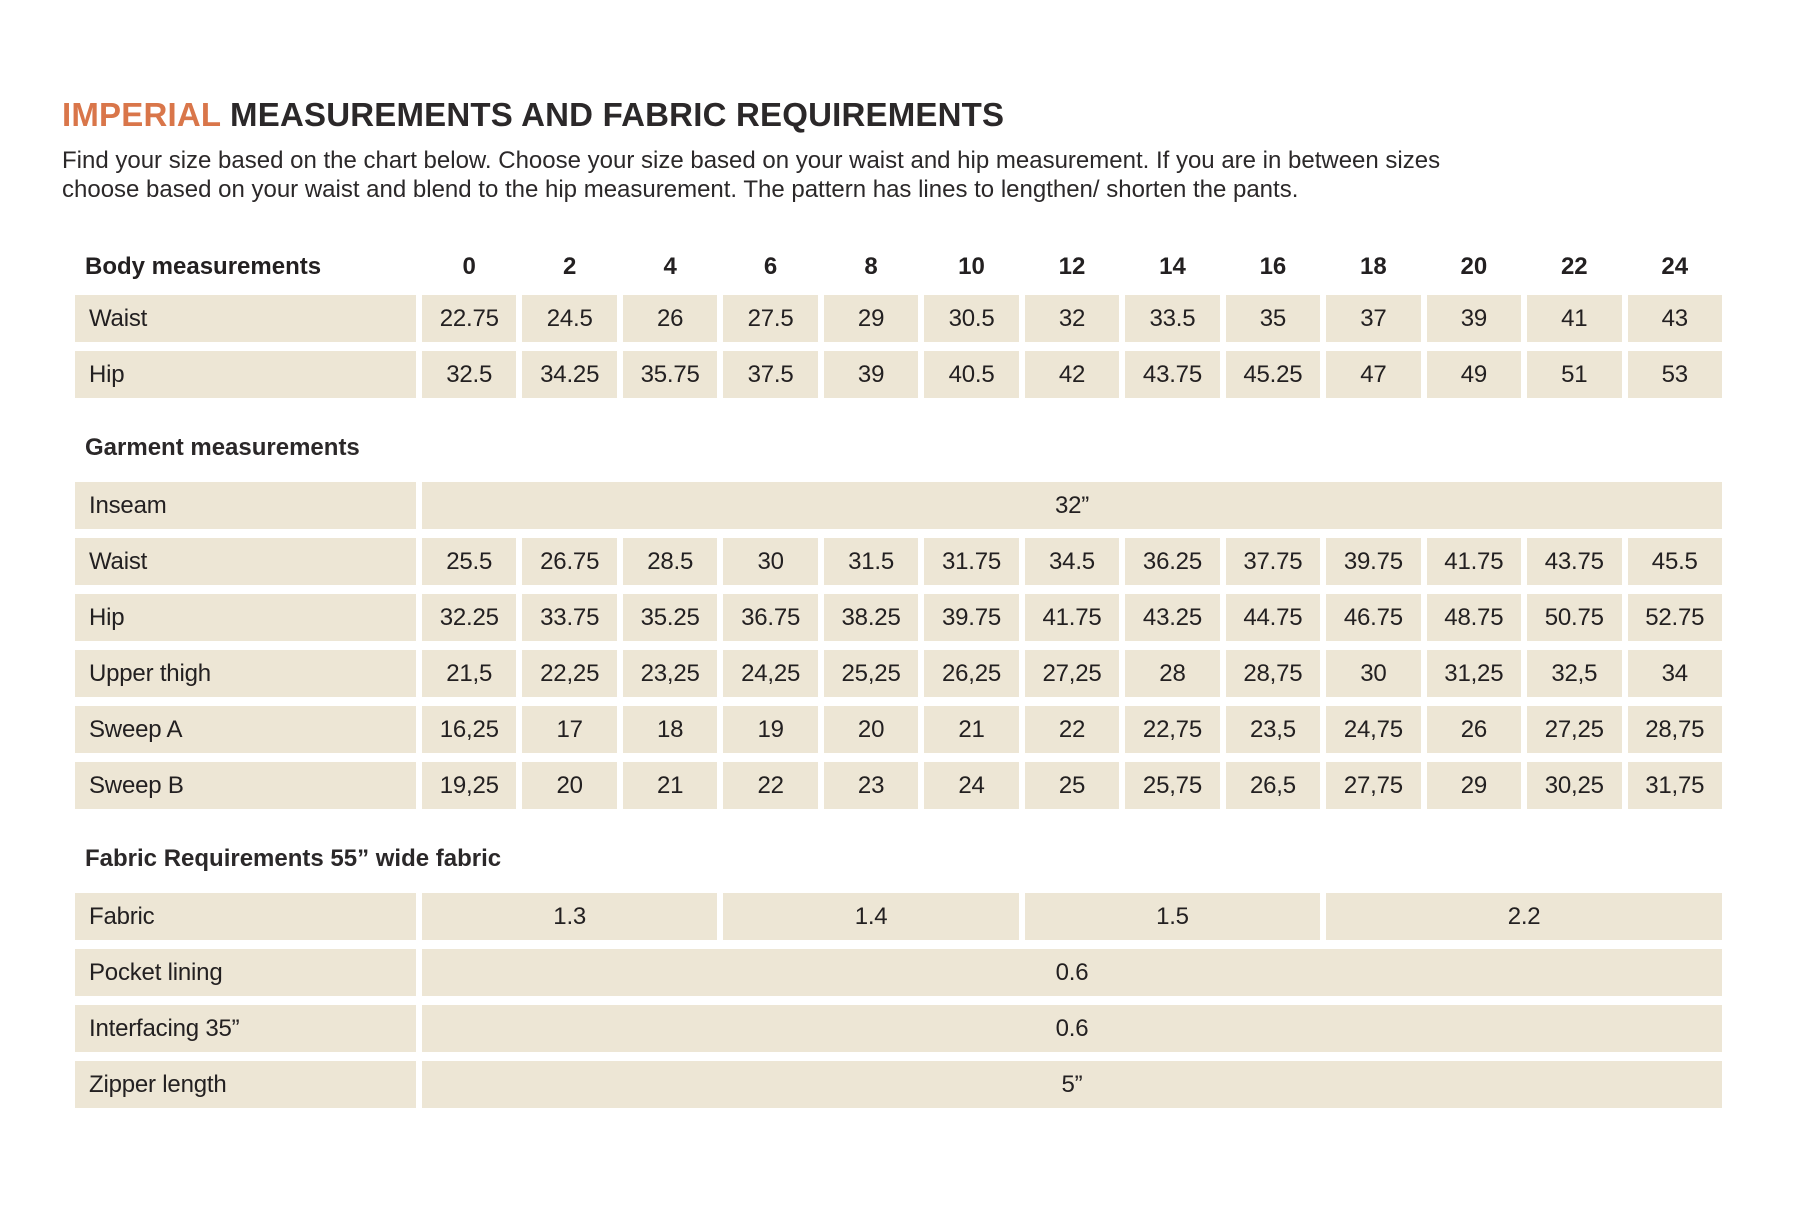  I want to click on value-cell: 41, so click(1574, 318).